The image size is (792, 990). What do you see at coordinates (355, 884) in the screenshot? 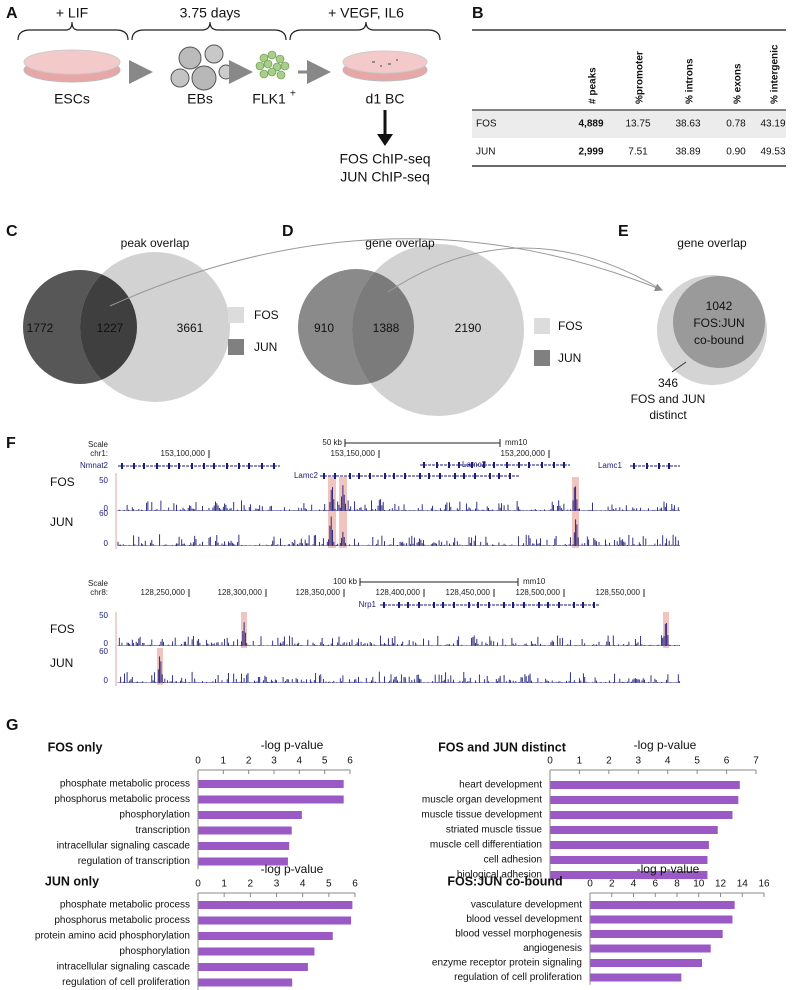
I see `x-tick-label: 6` at bounding box center [355, 884].